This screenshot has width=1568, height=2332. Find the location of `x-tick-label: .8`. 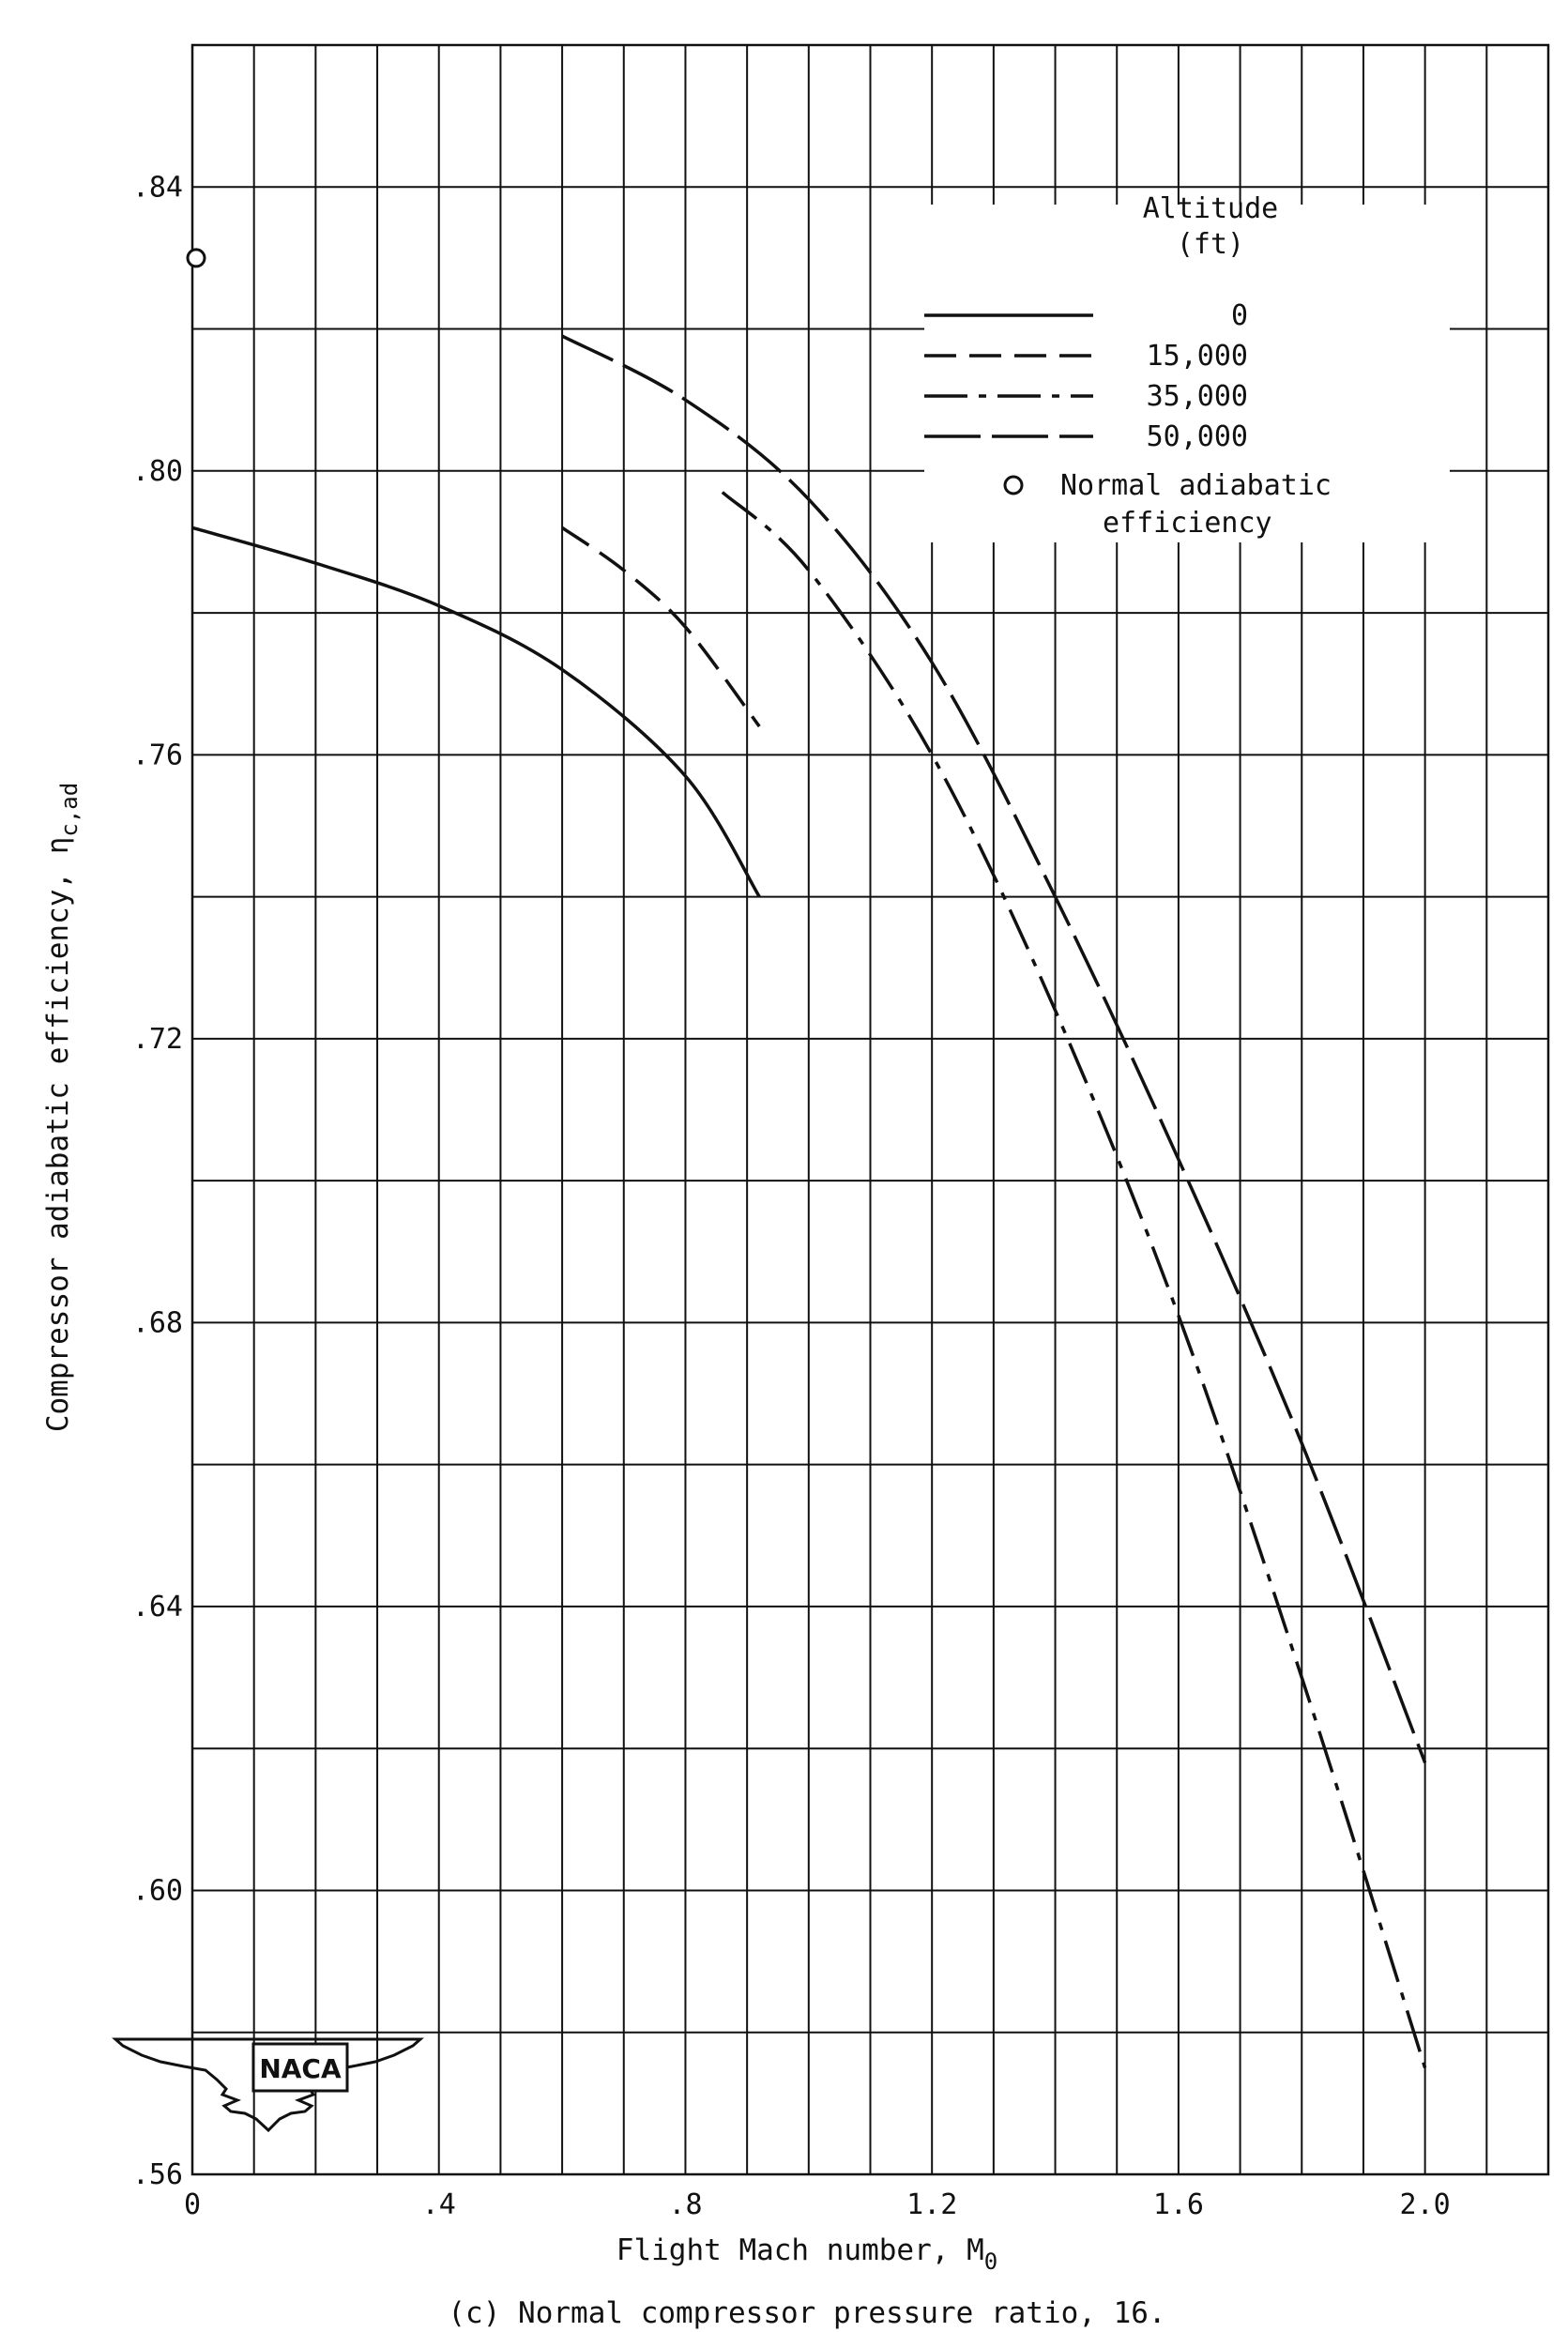

x-tick-label: .8 is located at coordinates (685, 2204).